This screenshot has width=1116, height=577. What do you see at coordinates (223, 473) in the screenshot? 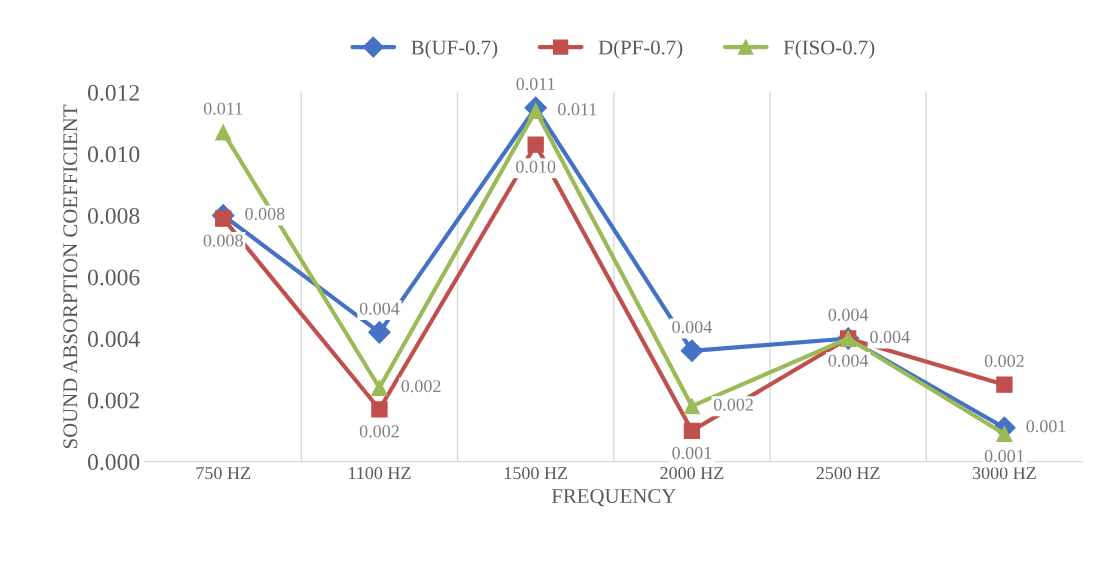
I see `x-tick-label: 750 HZ` at bounding box center [223, 473].